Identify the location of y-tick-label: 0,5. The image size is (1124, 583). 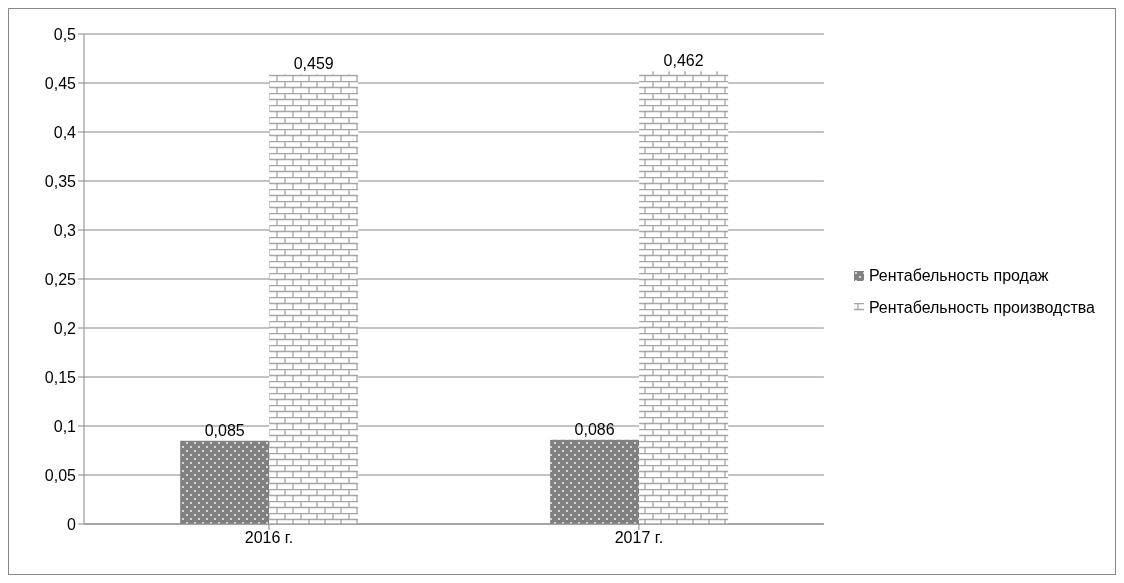
(65, 34).